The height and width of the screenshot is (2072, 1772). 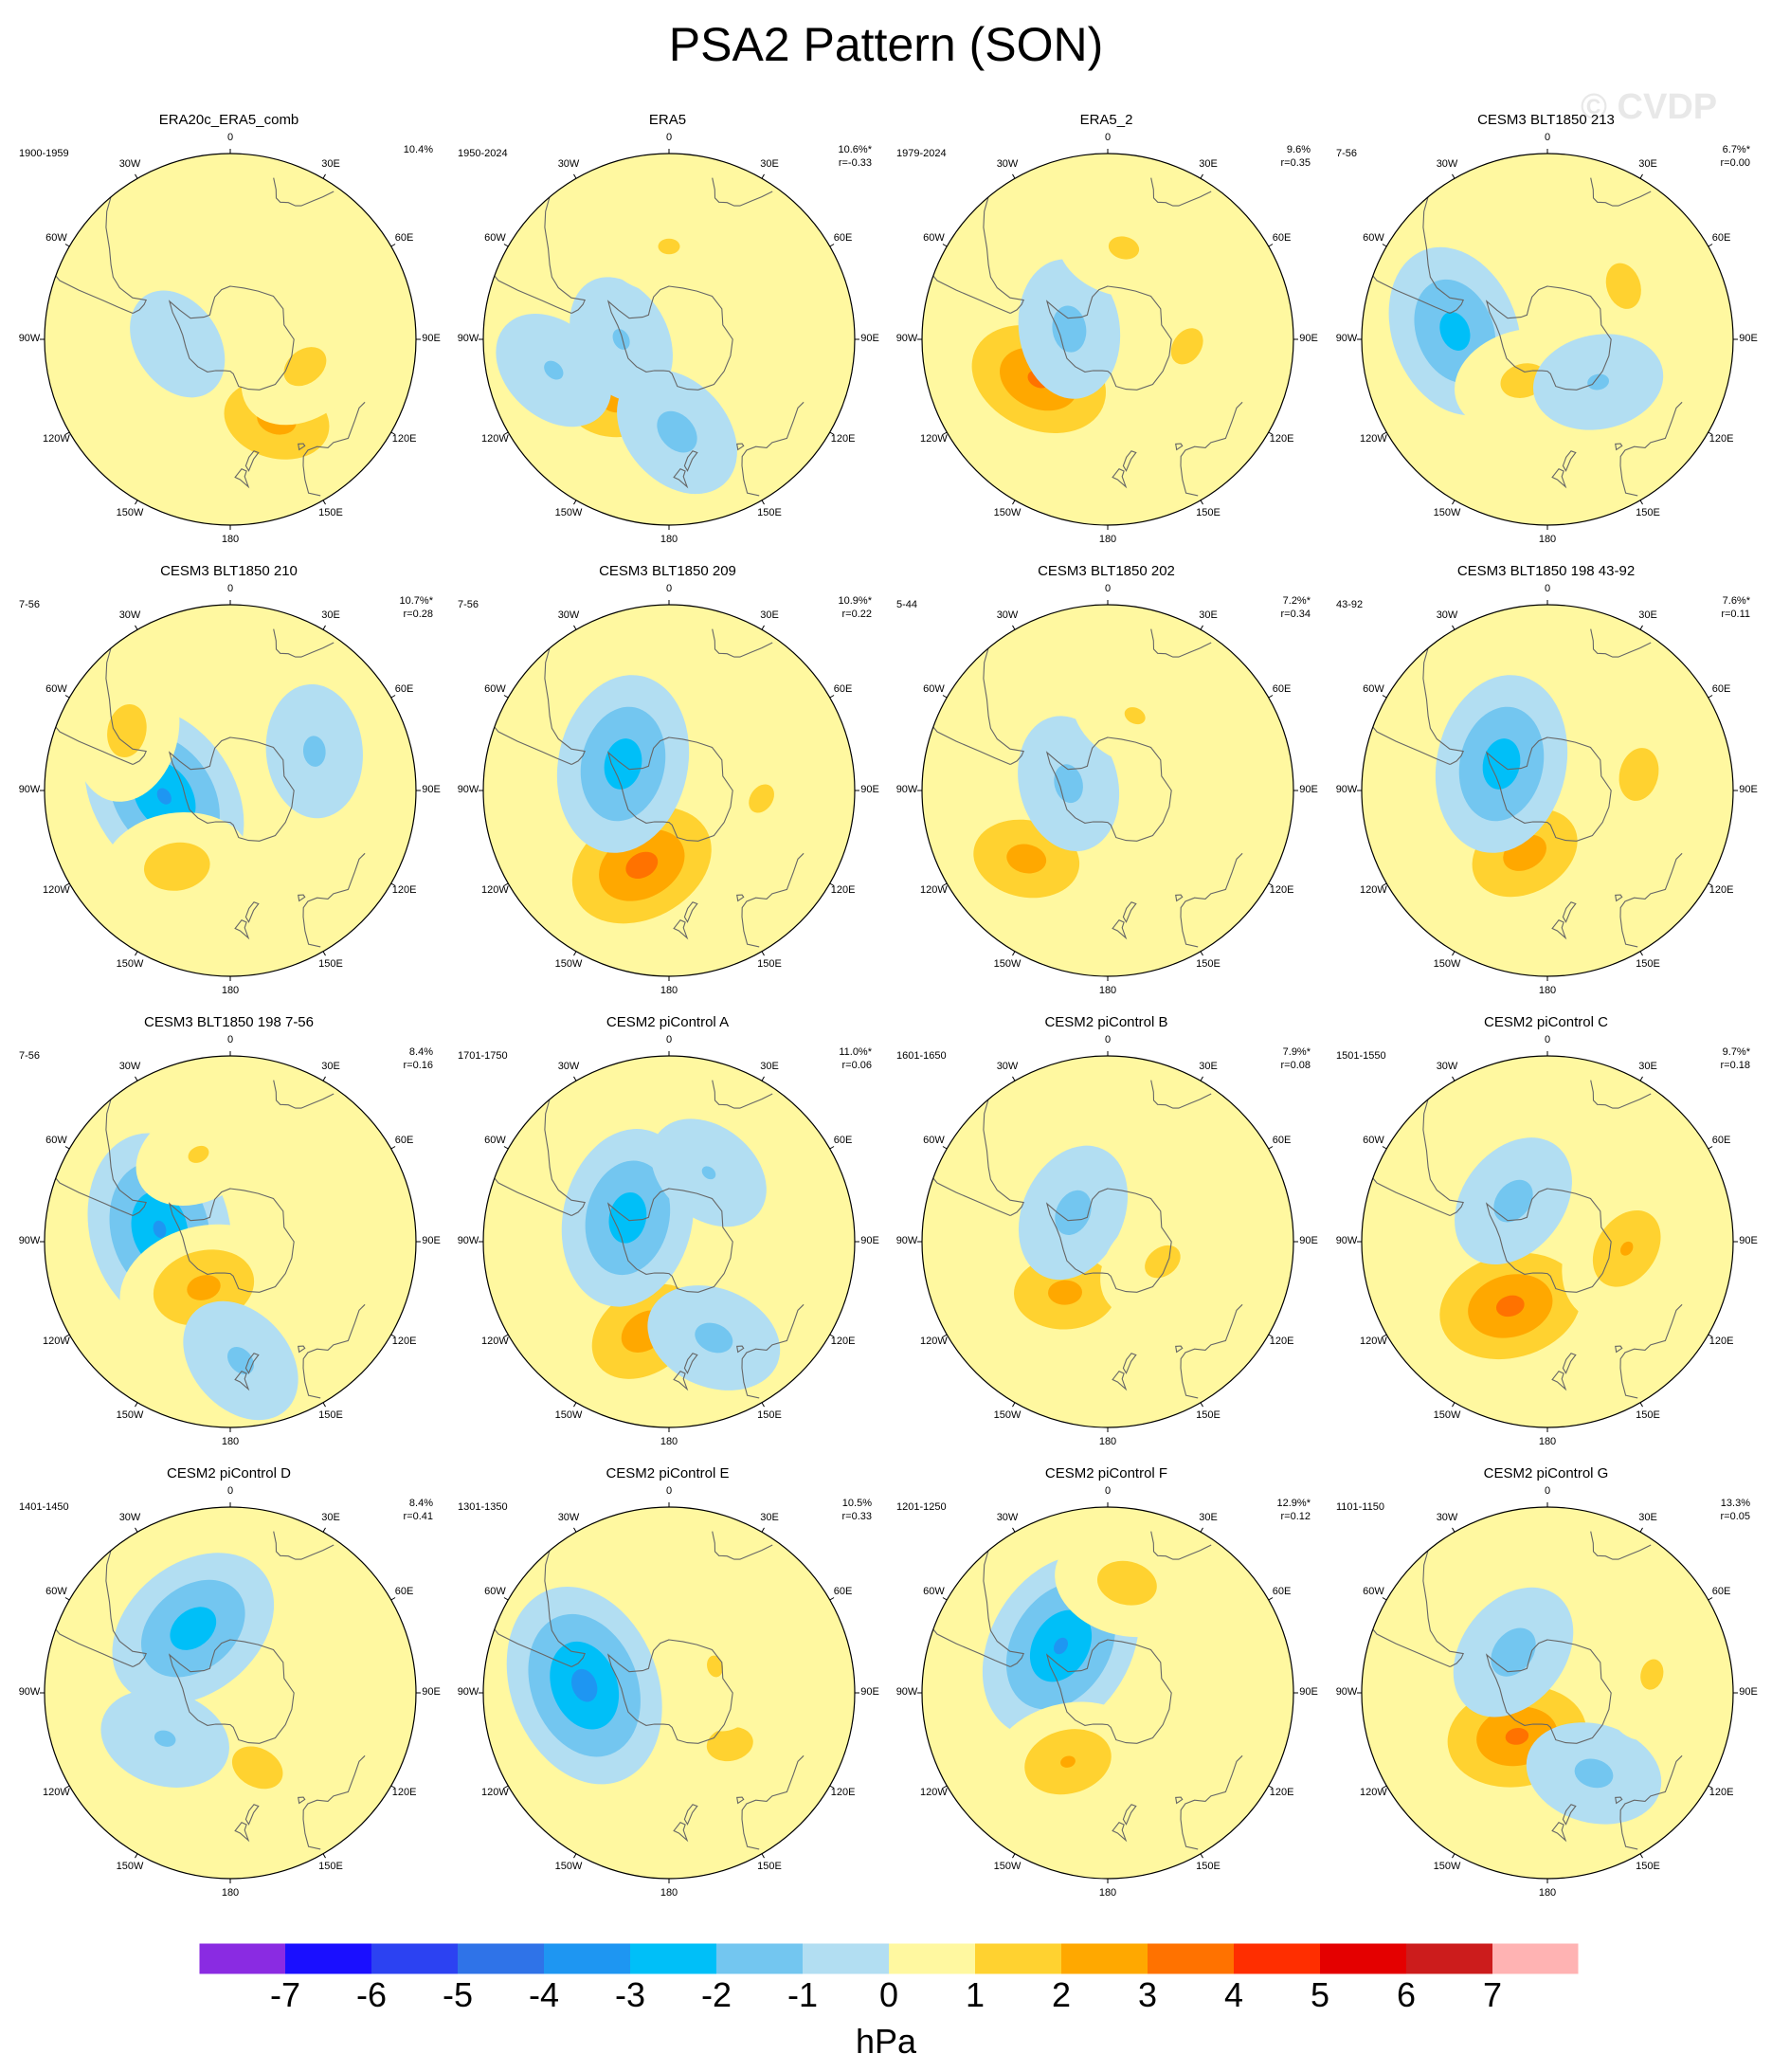 What do you see at coordinates (1546, 1473) in the screenshot?
I see `panel-title: CESM2 piControl G` at bounding box center [1546, 1473].